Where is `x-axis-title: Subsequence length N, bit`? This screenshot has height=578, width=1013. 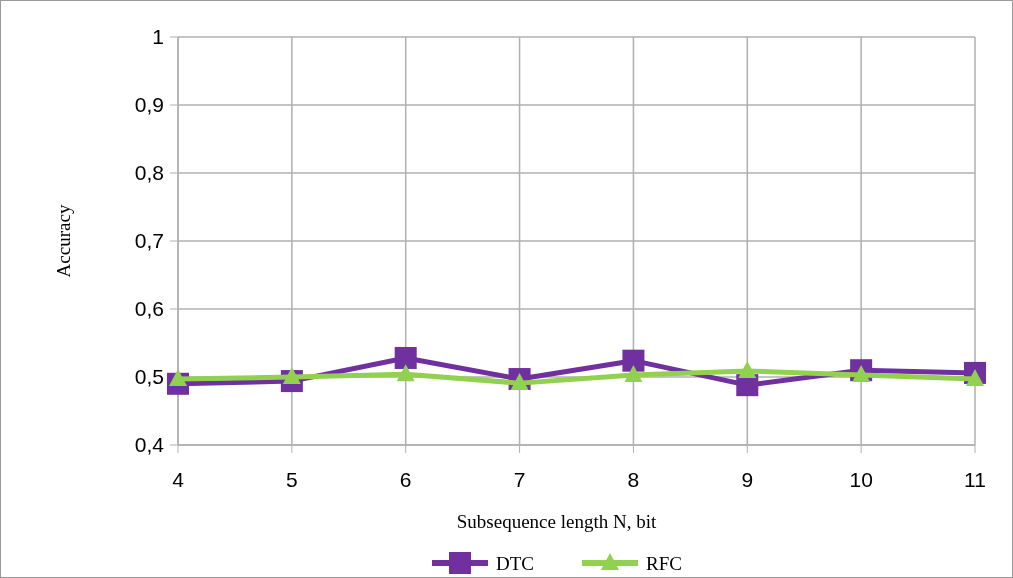 x-axis-title: Subsequence length N, bit is located at coordinates (556, 521).